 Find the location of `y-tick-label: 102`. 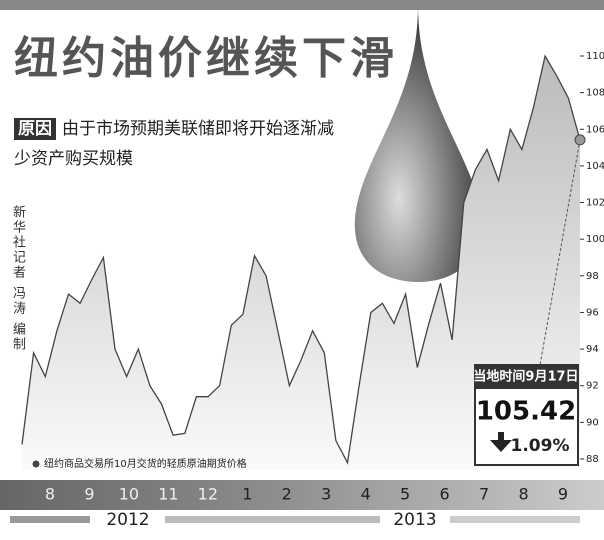

y-tick-label: 102 is located at coordinates (595, 203).